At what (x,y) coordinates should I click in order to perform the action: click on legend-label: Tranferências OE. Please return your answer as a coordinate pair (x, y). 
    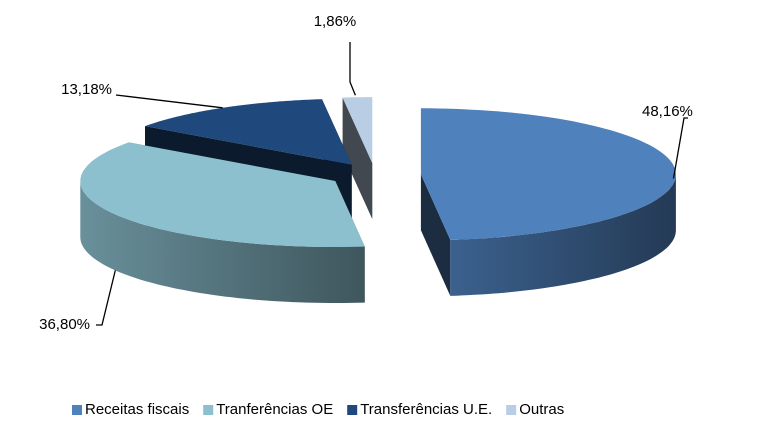
    Looking at the image, I should click on (274, 409).